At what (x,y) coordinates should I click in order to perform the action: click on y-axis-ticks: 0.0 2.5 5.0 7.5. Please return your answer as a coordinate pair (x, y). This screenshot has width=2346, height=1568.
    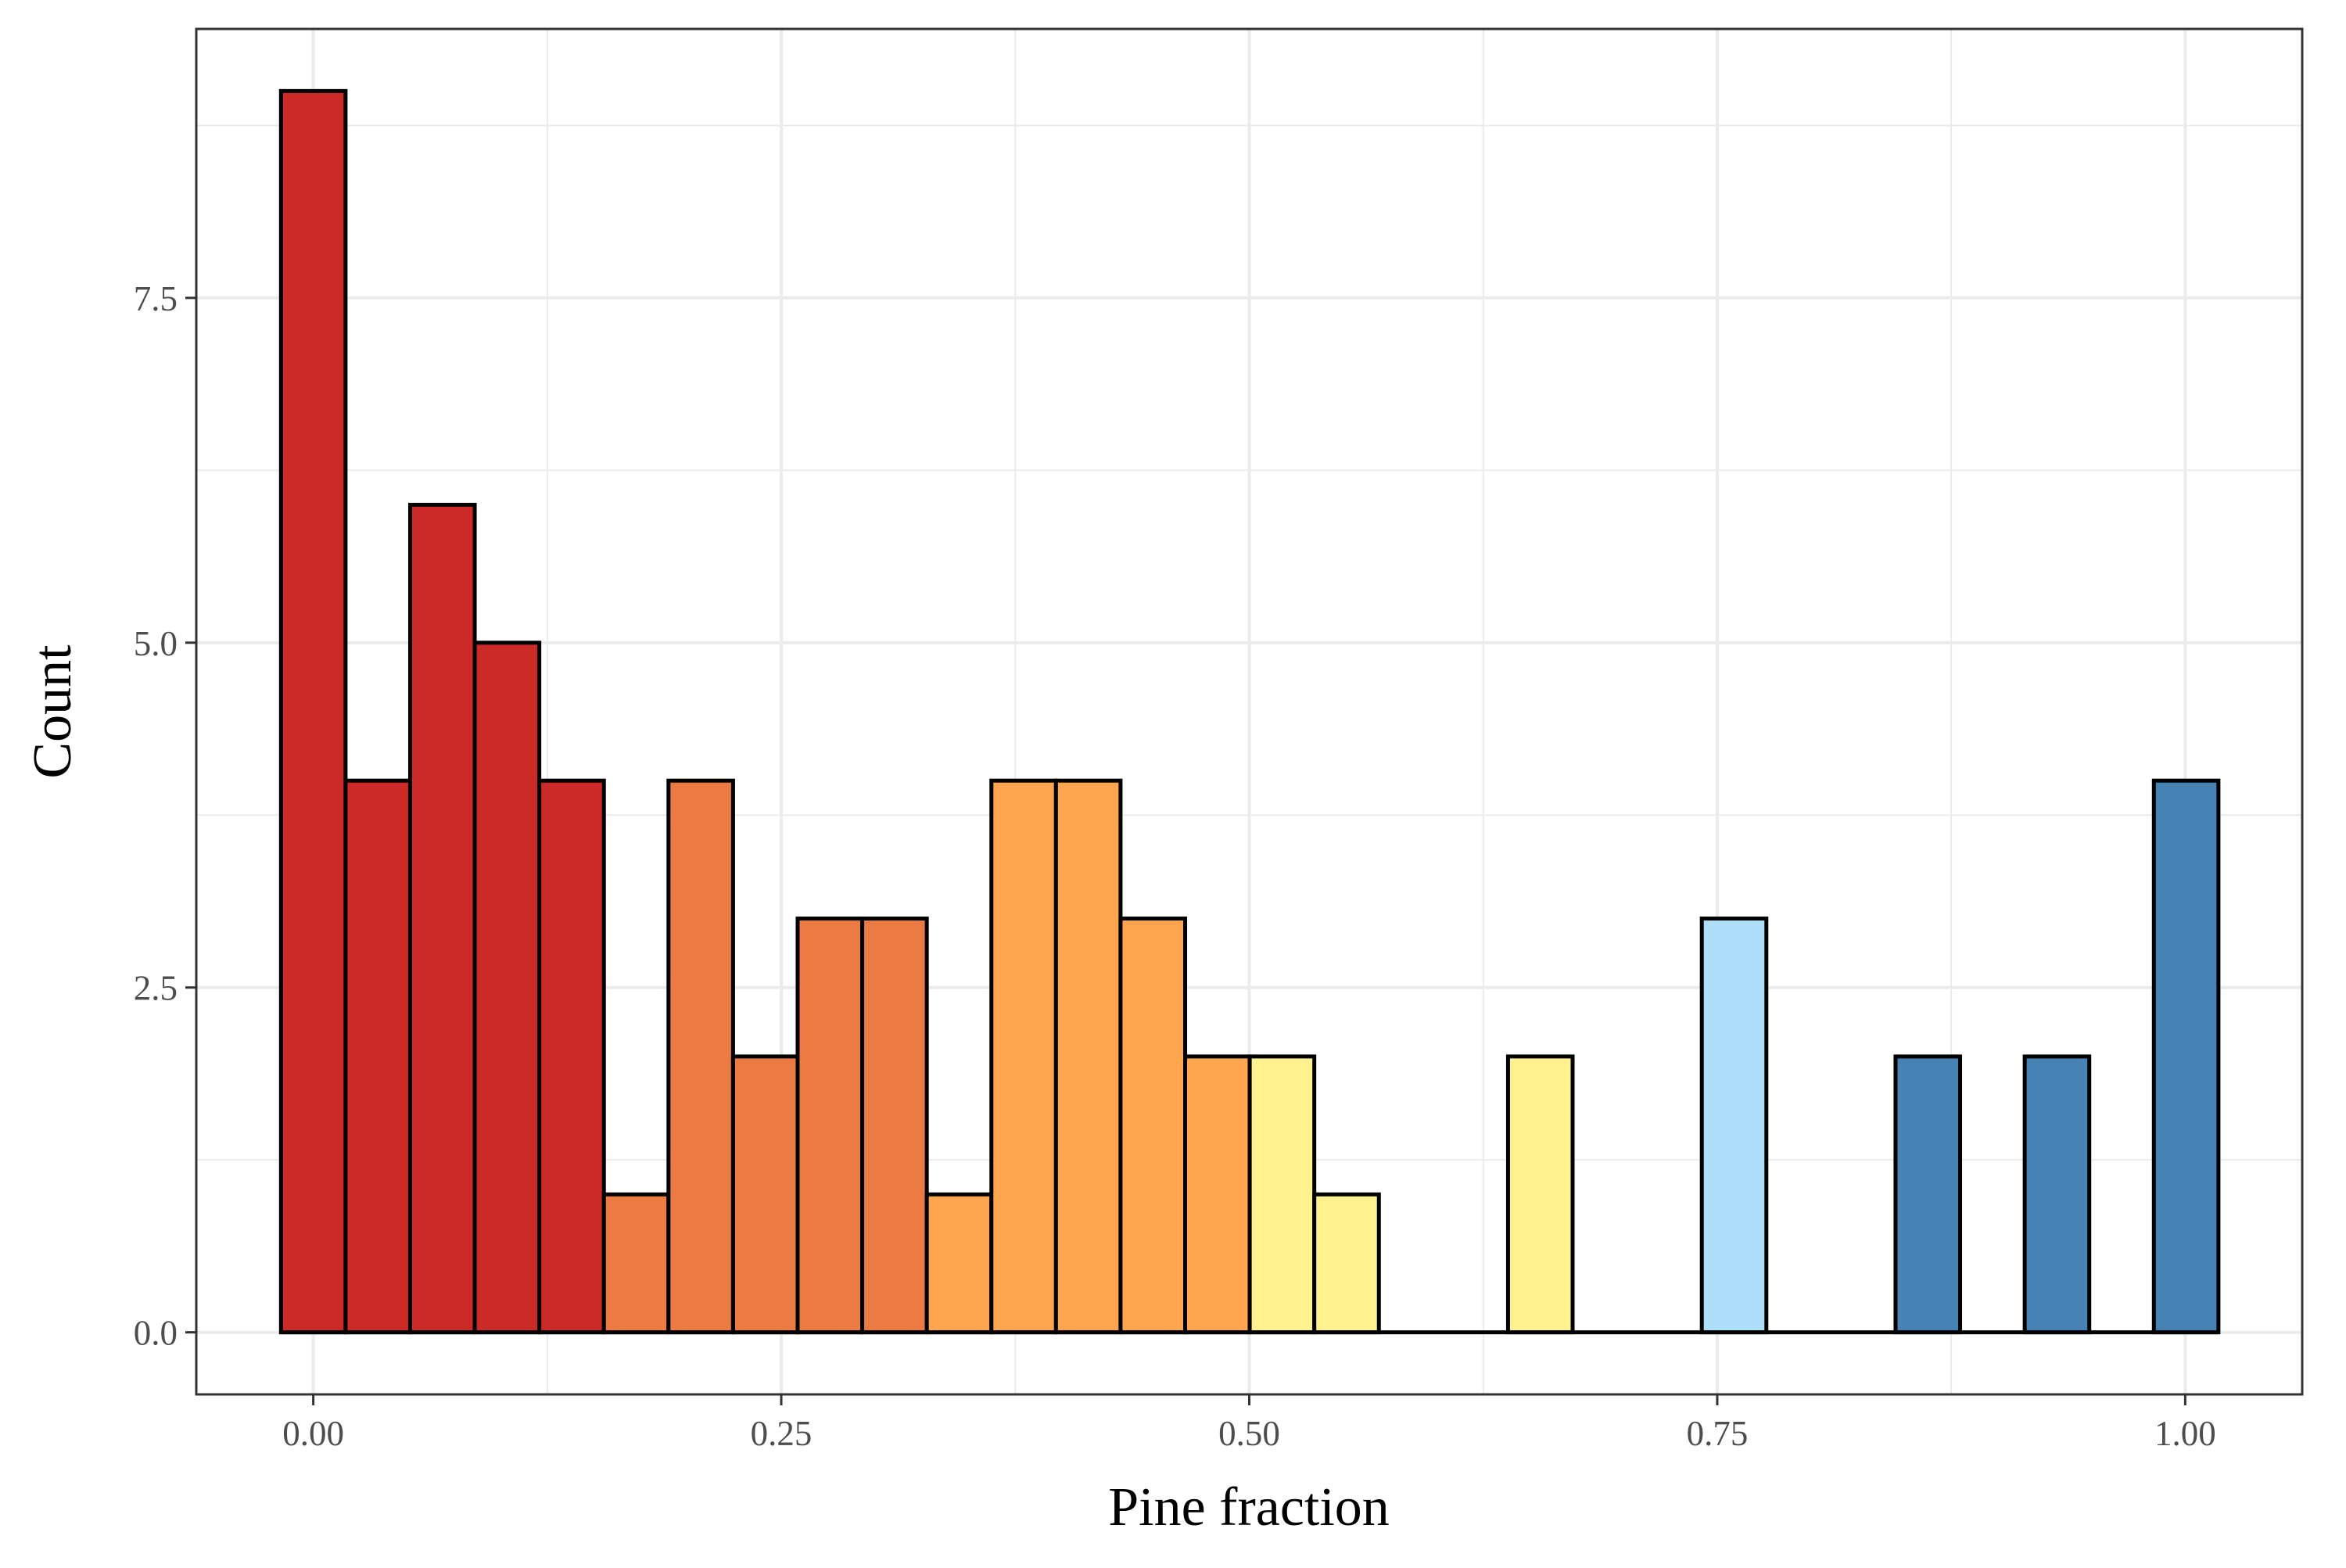
    Looking at the image, I should click on (165, 816).